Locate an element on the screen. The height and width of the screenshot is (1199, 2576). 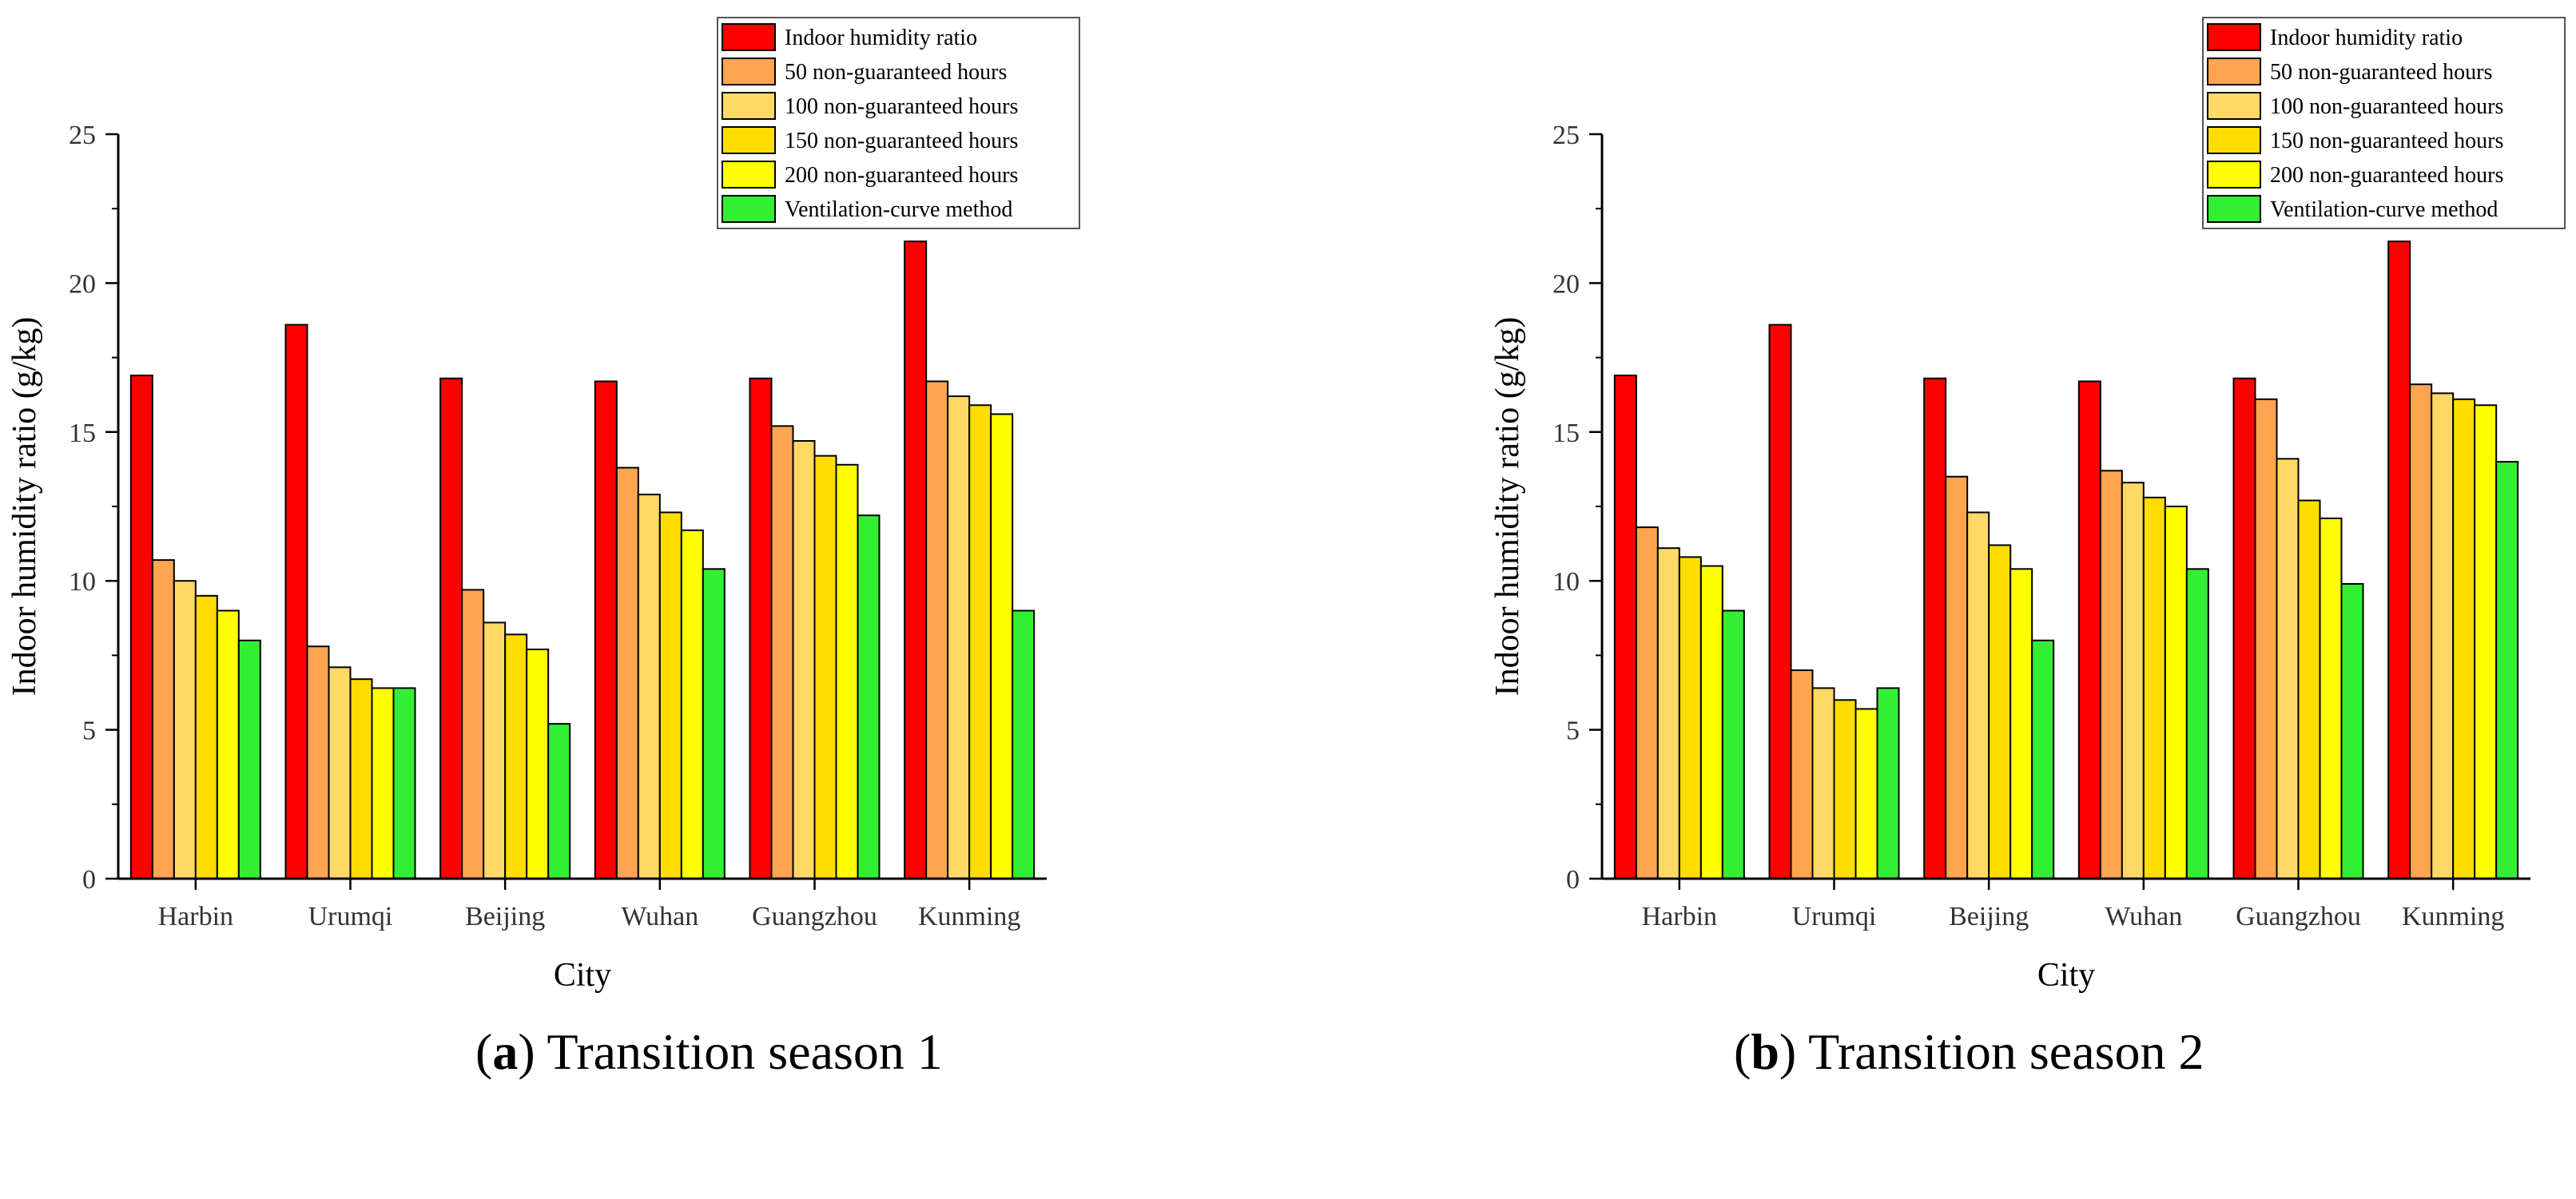
legend-label: 100 non-guaranteed hours is located at coordinates (2386, 106).